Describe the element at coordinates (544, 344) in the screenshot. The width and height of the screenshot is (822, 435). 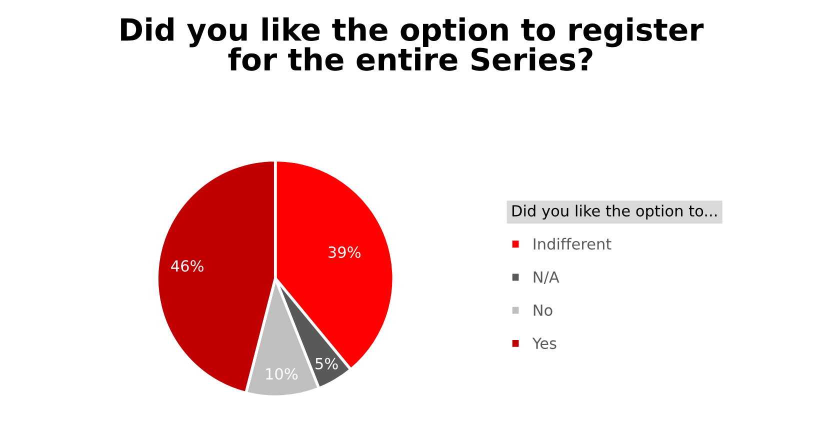
I see `legend-label: Yes` at that location.